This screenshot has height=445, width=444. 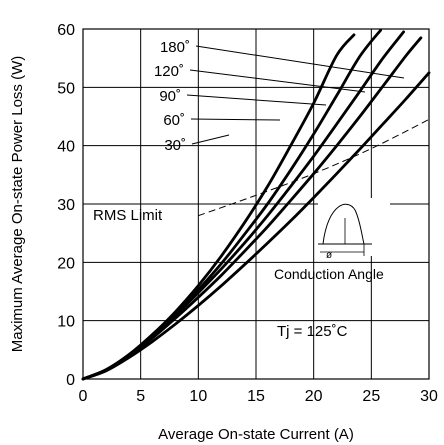 I want to click on x-tick-label: 25, so click(x=371, y=396).